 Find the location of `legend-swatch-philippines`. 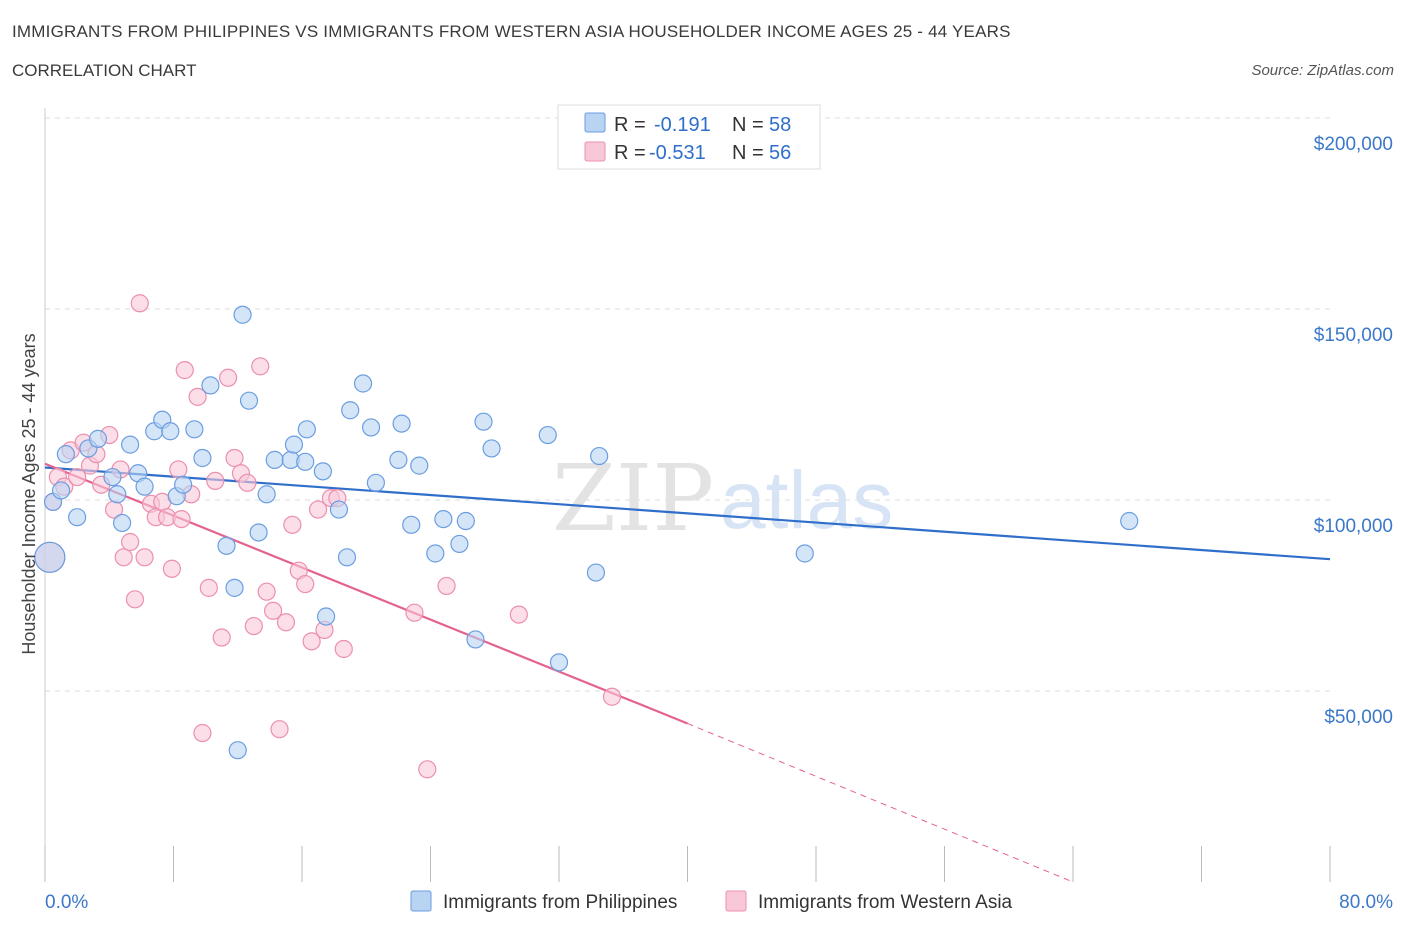

legend-swatch-philippines is located at coordinates (595, 122).